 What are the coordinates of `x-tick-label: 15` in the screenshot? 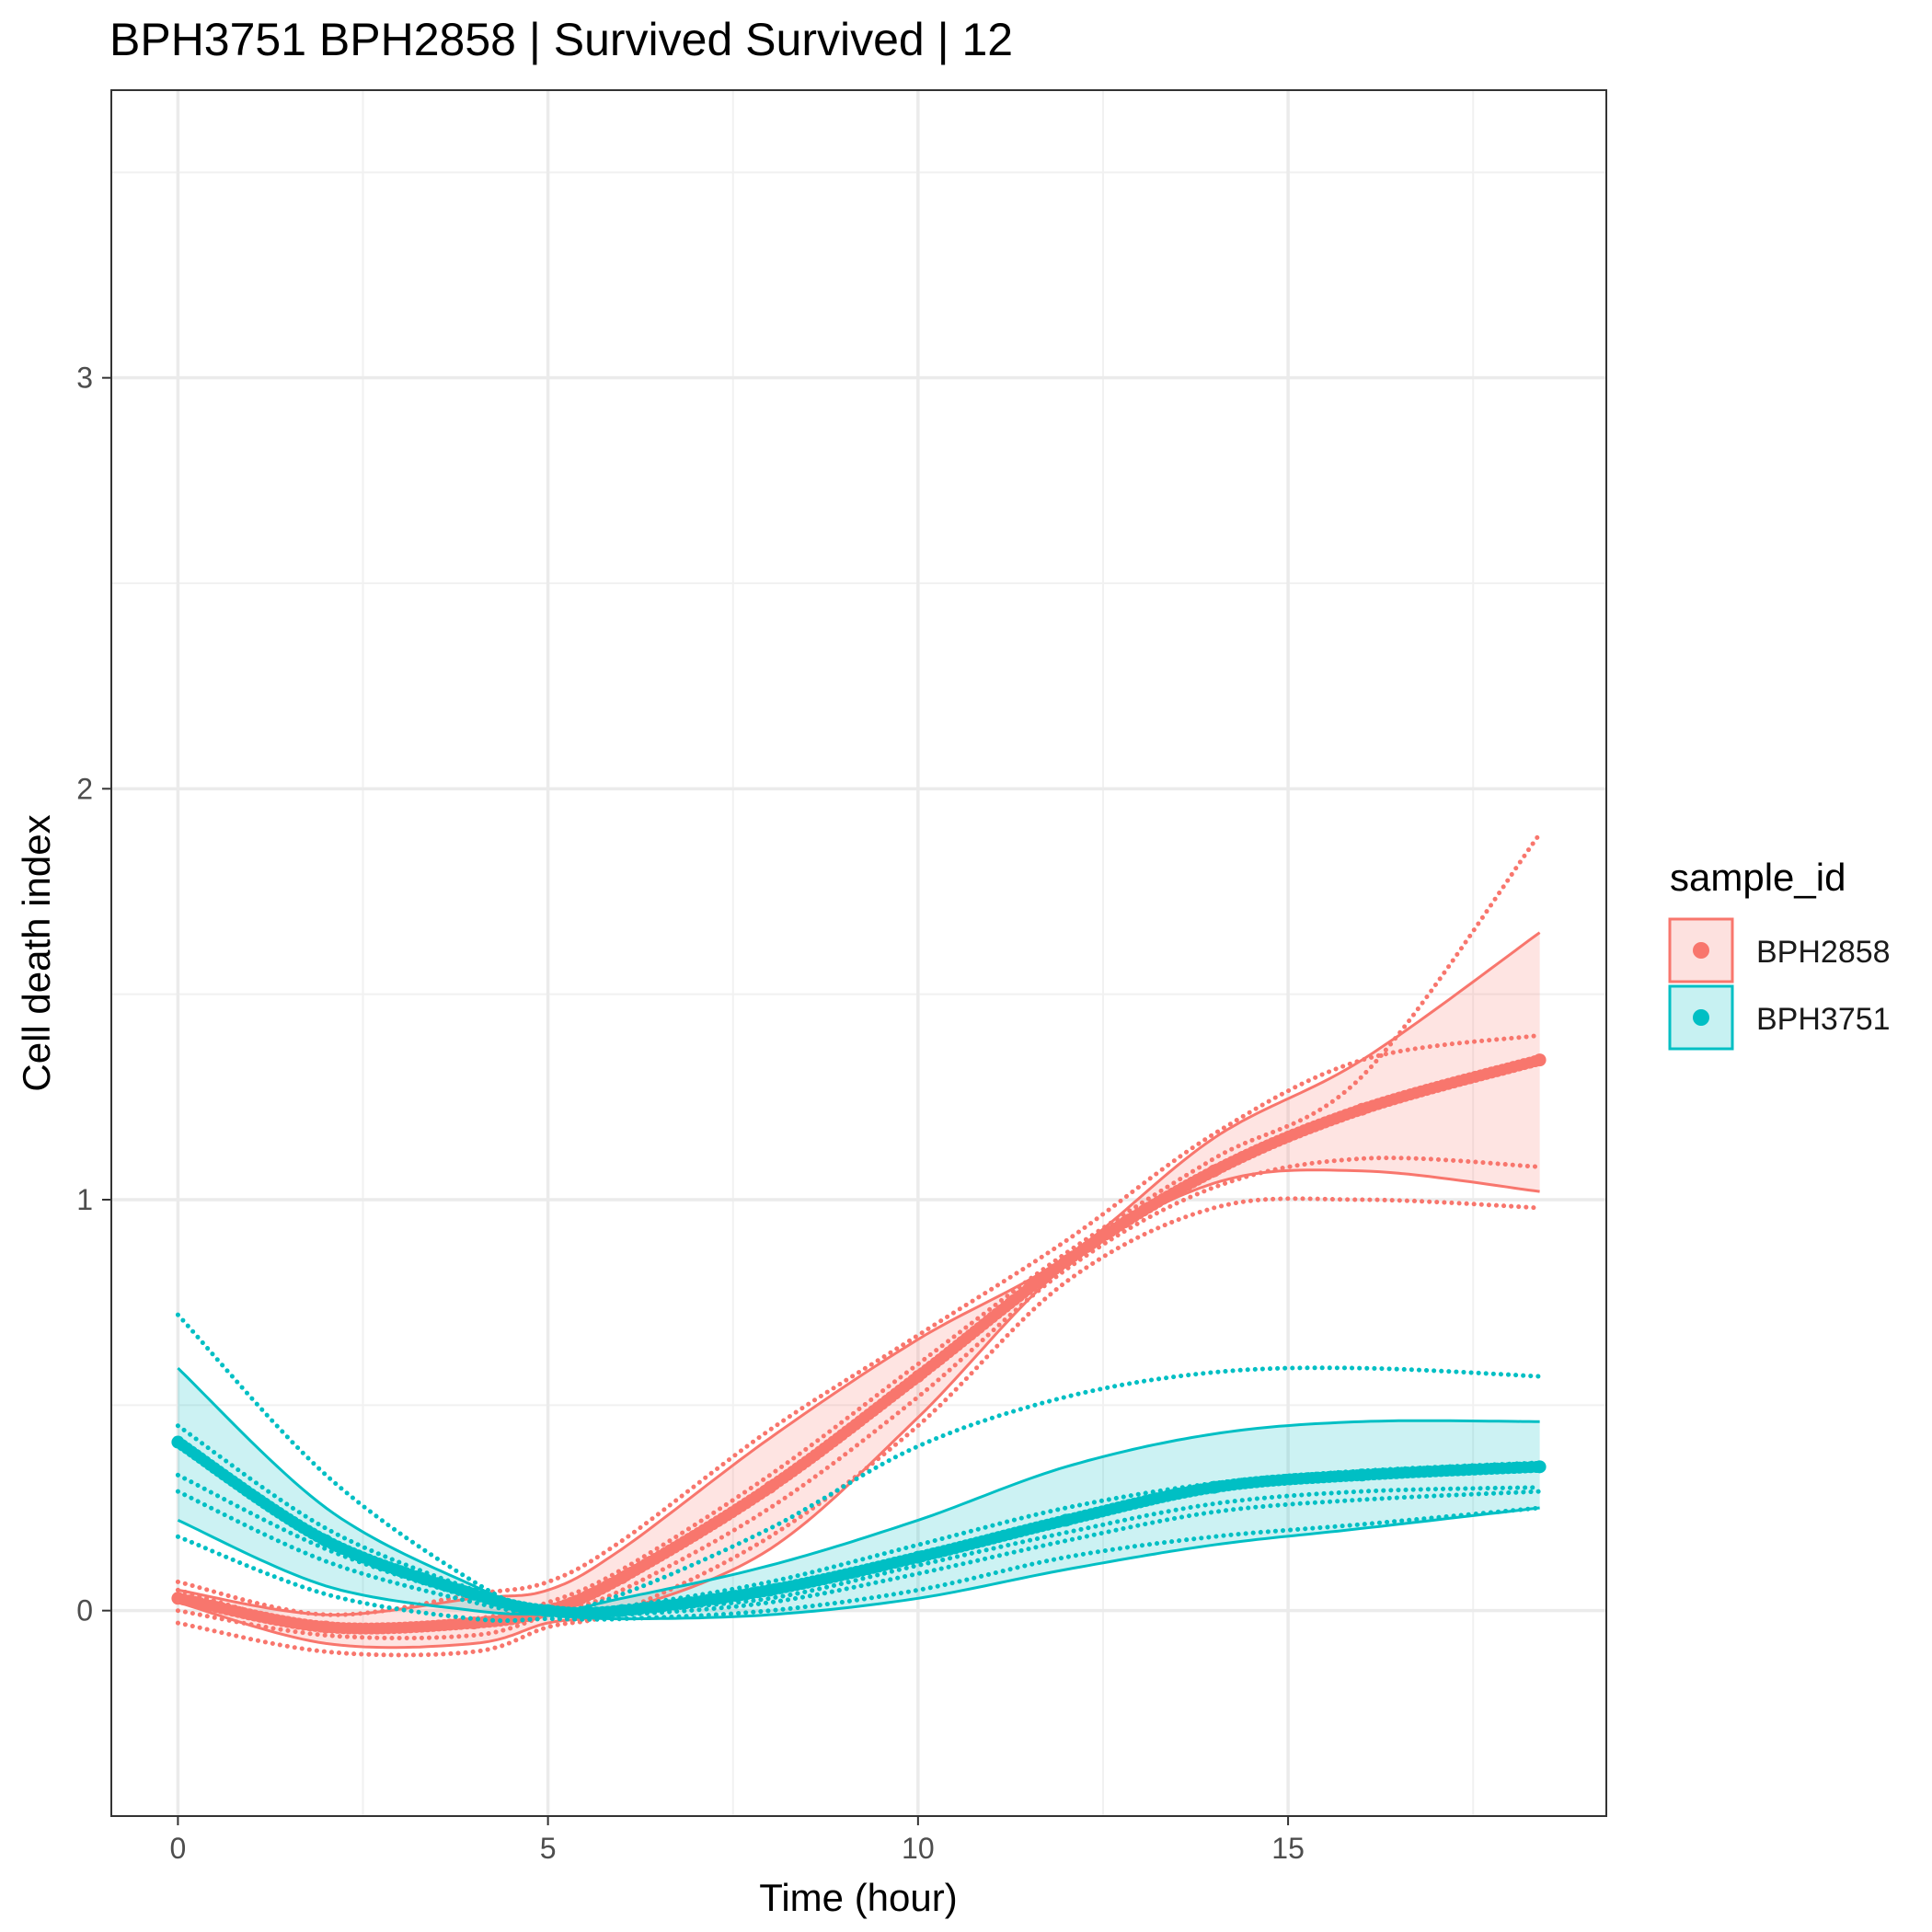 It's located at (1288, 1848).